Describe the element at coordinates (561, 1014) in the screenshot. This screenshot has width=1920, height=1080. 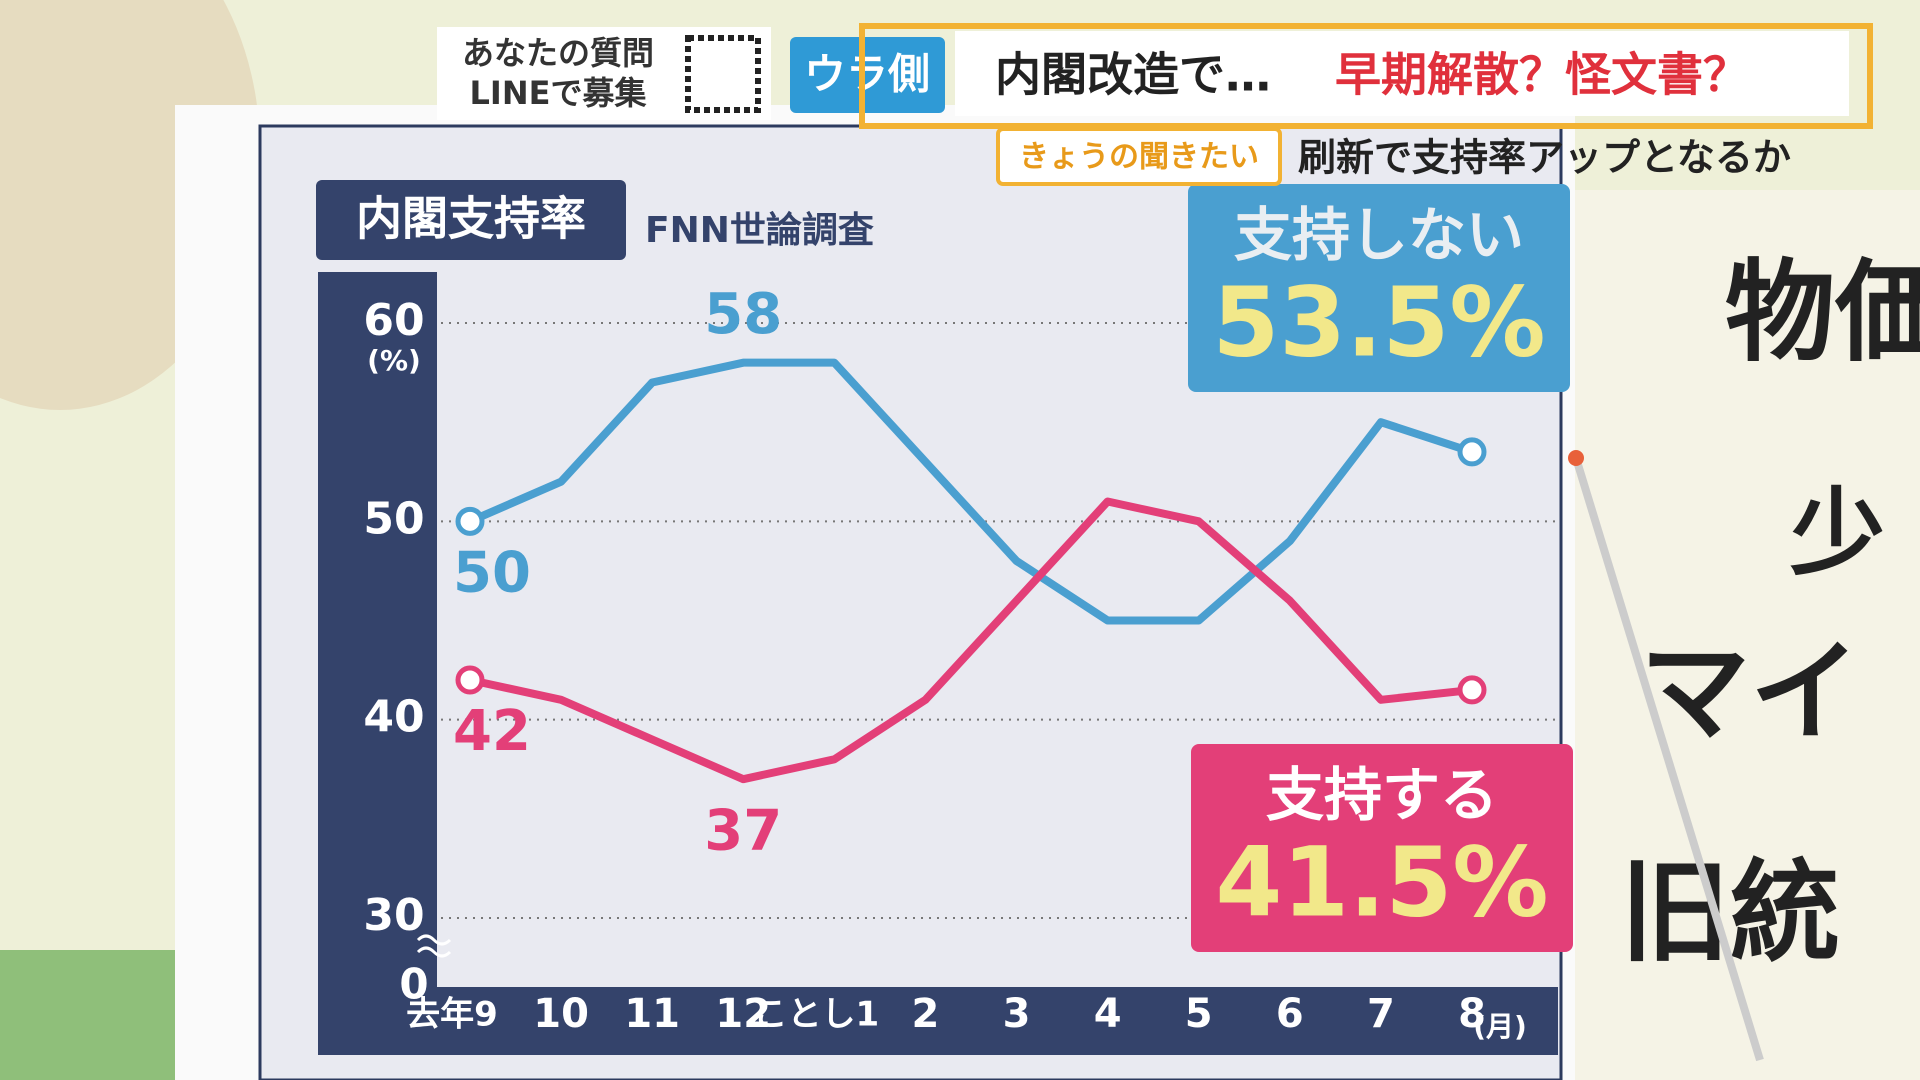
I see `x-tick-label: 10` at that location.